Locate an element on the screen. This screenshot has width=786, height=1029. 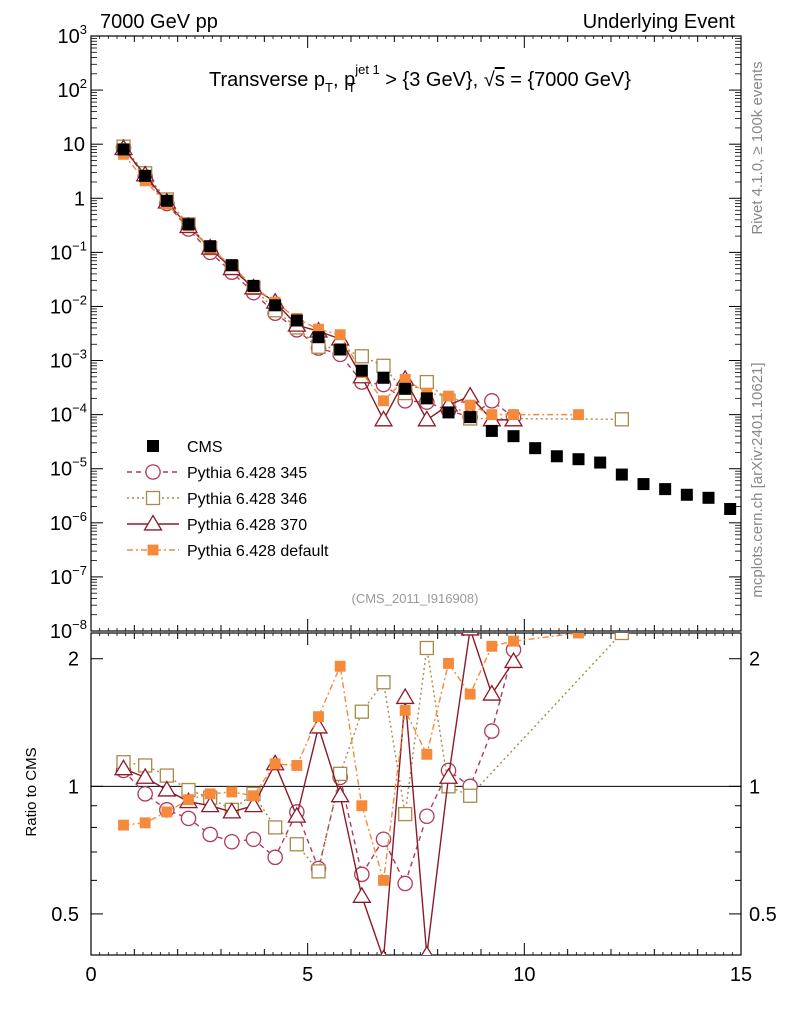
y-tick-label: 1 is located at coordinates (79, 199).